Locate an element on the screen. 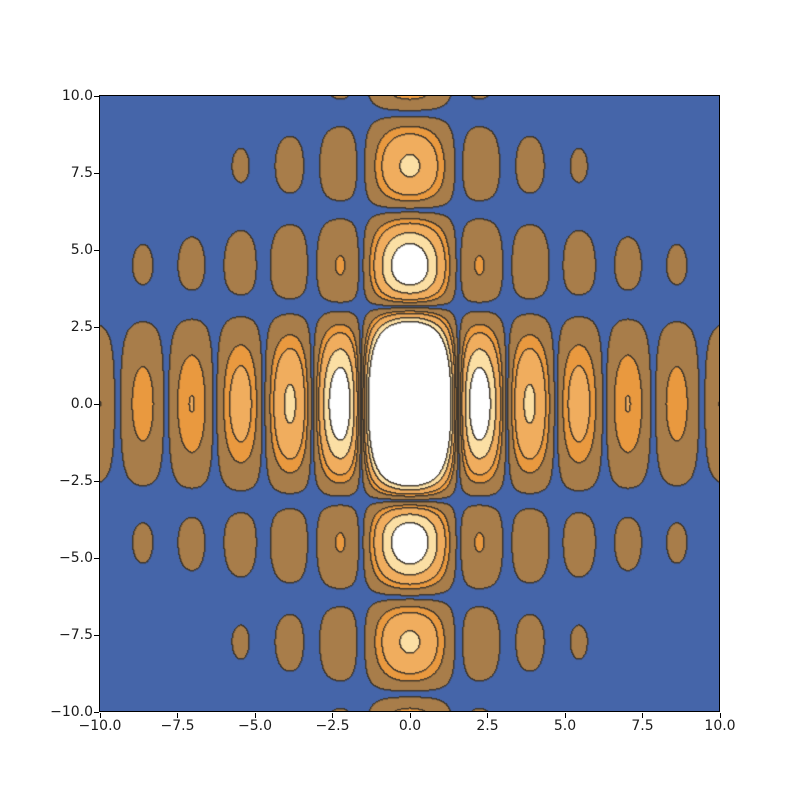 This screenshot has height=800, width=800. y-tick-label: 10.0 is located at coordinates (77, 96).